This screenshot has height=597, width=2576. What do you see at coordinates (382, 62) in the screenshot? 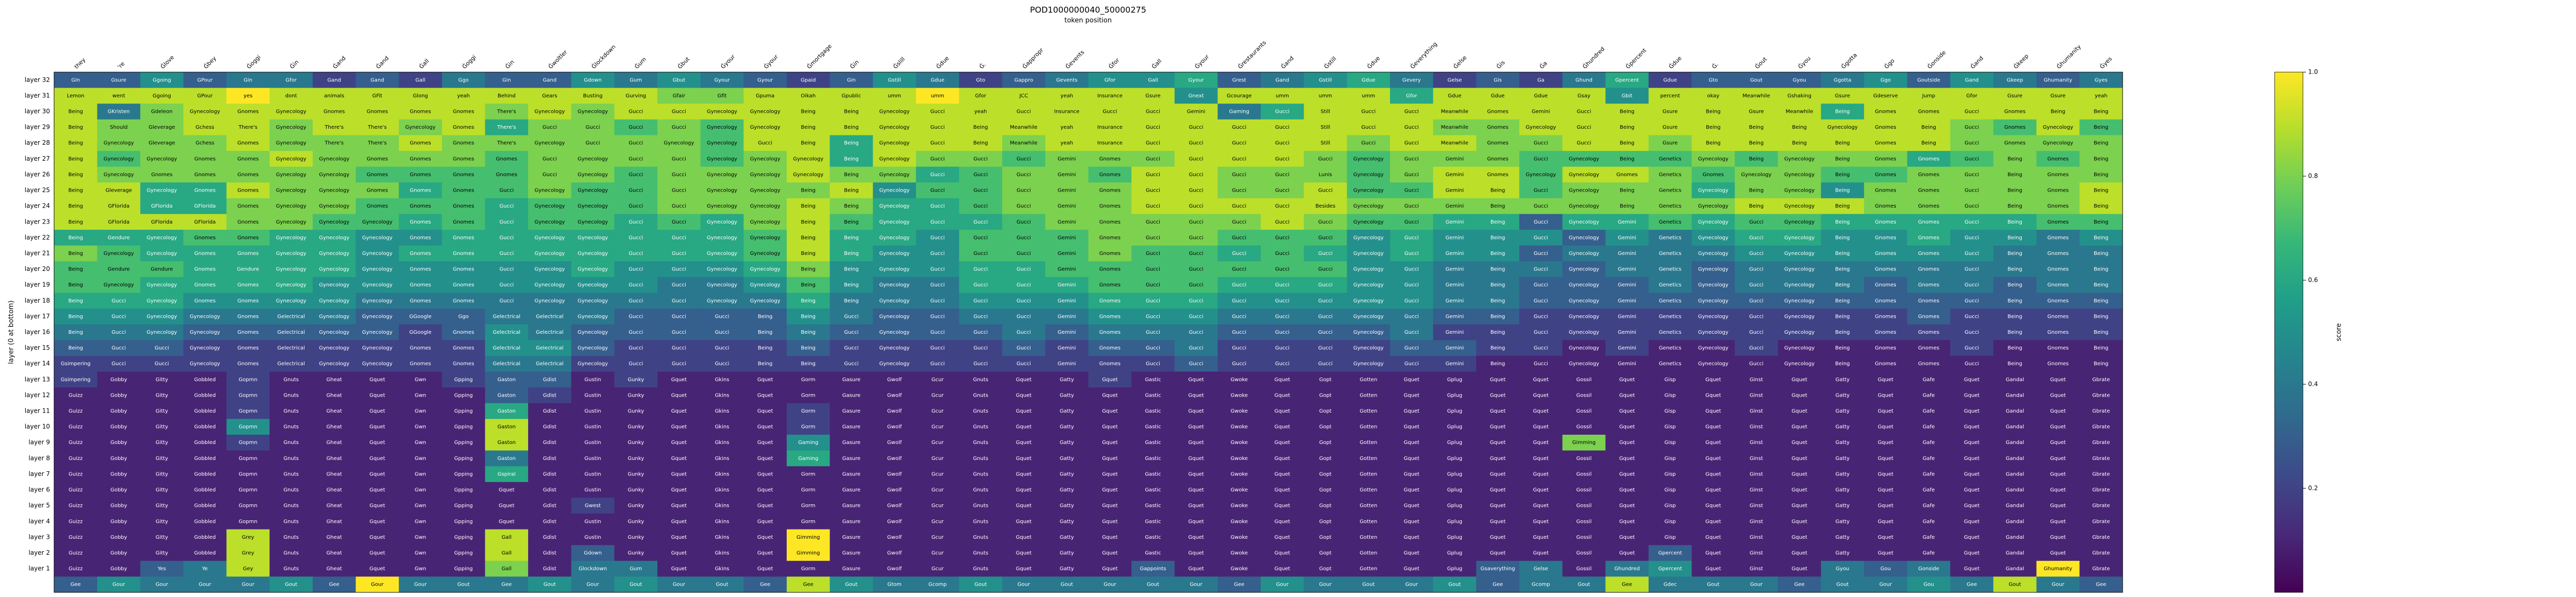
I see `x-tick-label: Ġand` at bounding box center [382, 62].